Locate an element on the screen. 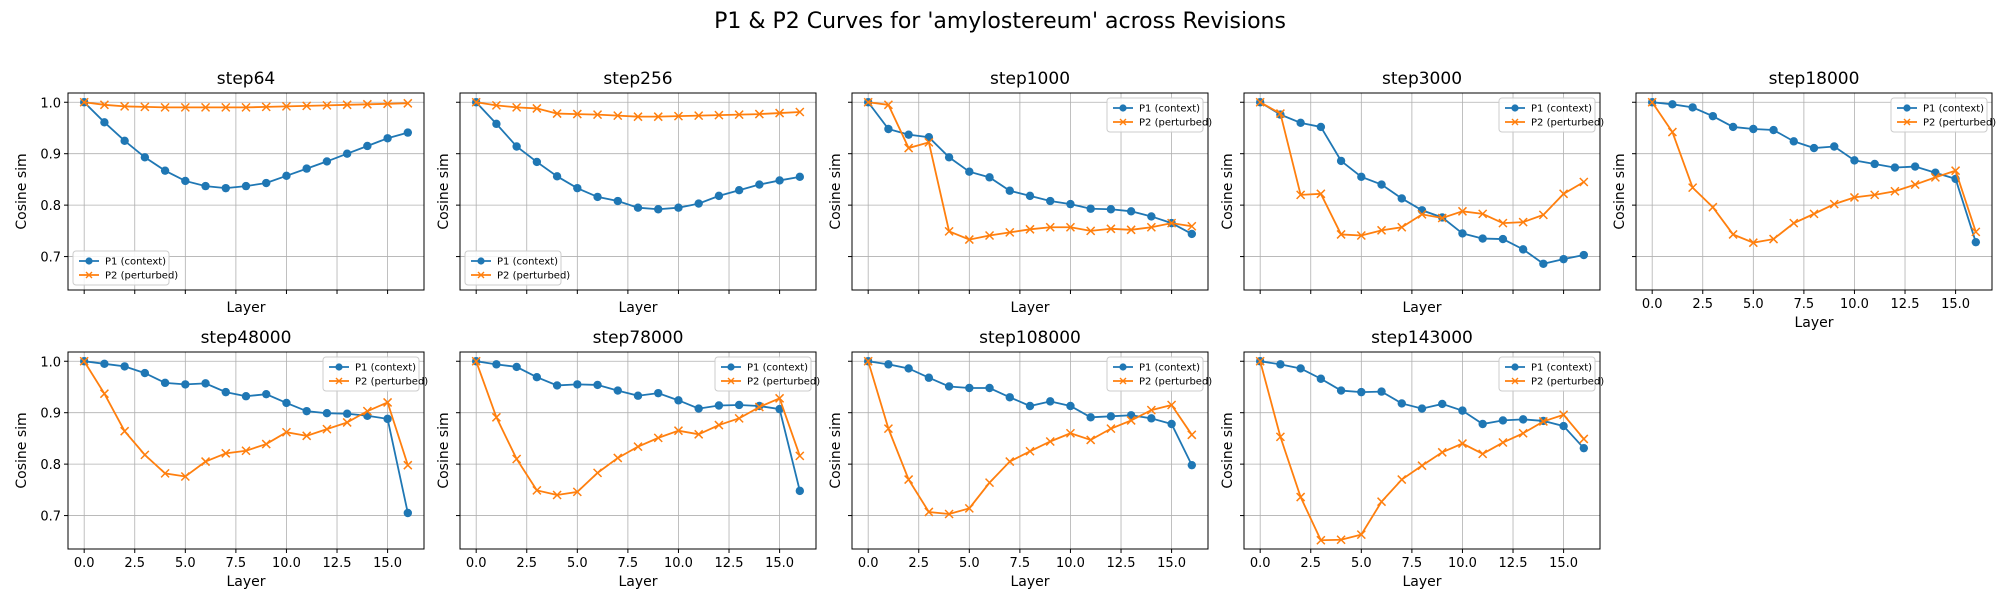  subplot-title: step3000 is located at coordinates (1422, 79).